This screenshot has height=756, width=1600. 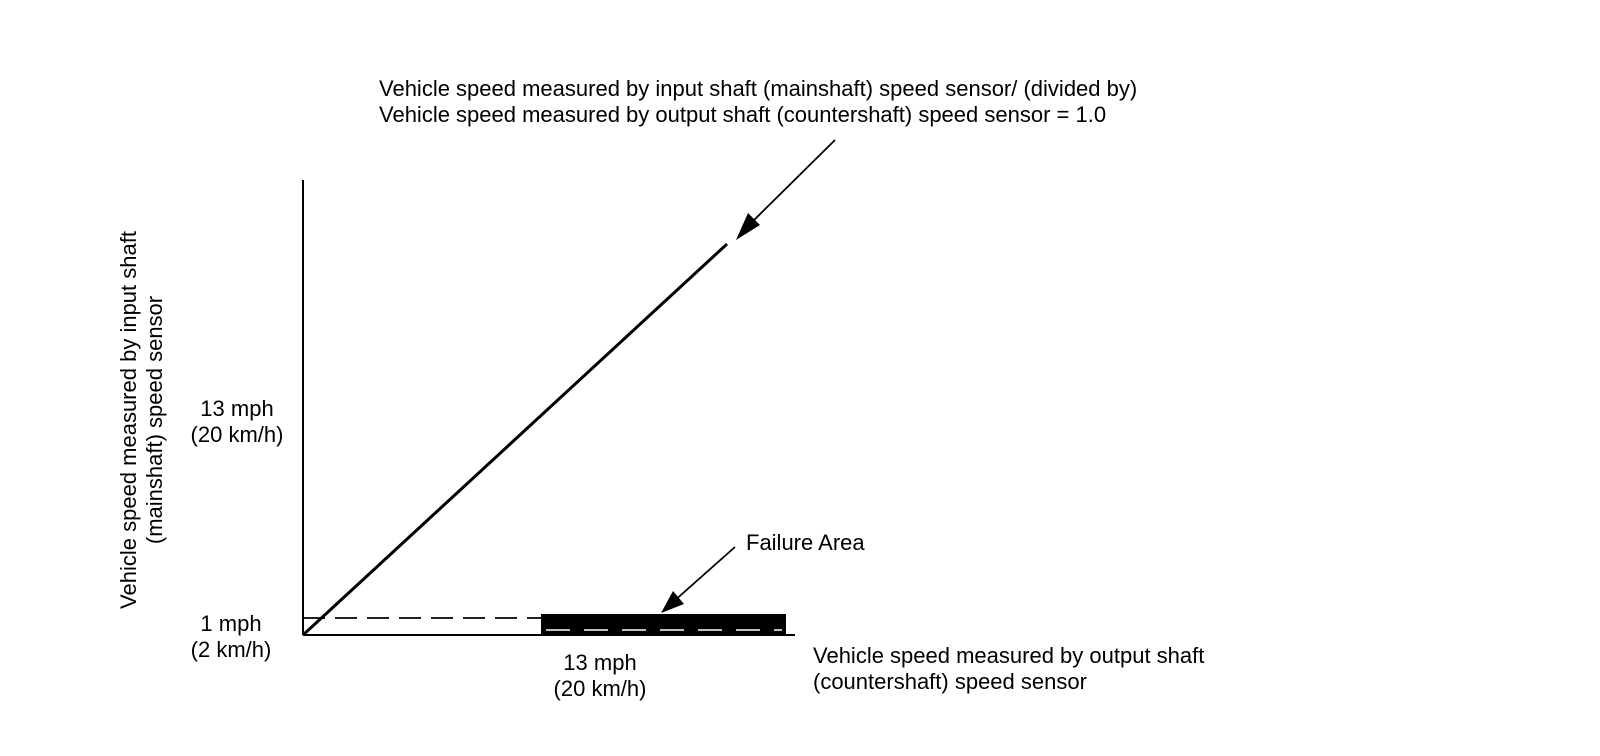 I want to click on x-axis-title-line-1: Vehicle speed measured by output shaft, so click(x=1008, y=655).